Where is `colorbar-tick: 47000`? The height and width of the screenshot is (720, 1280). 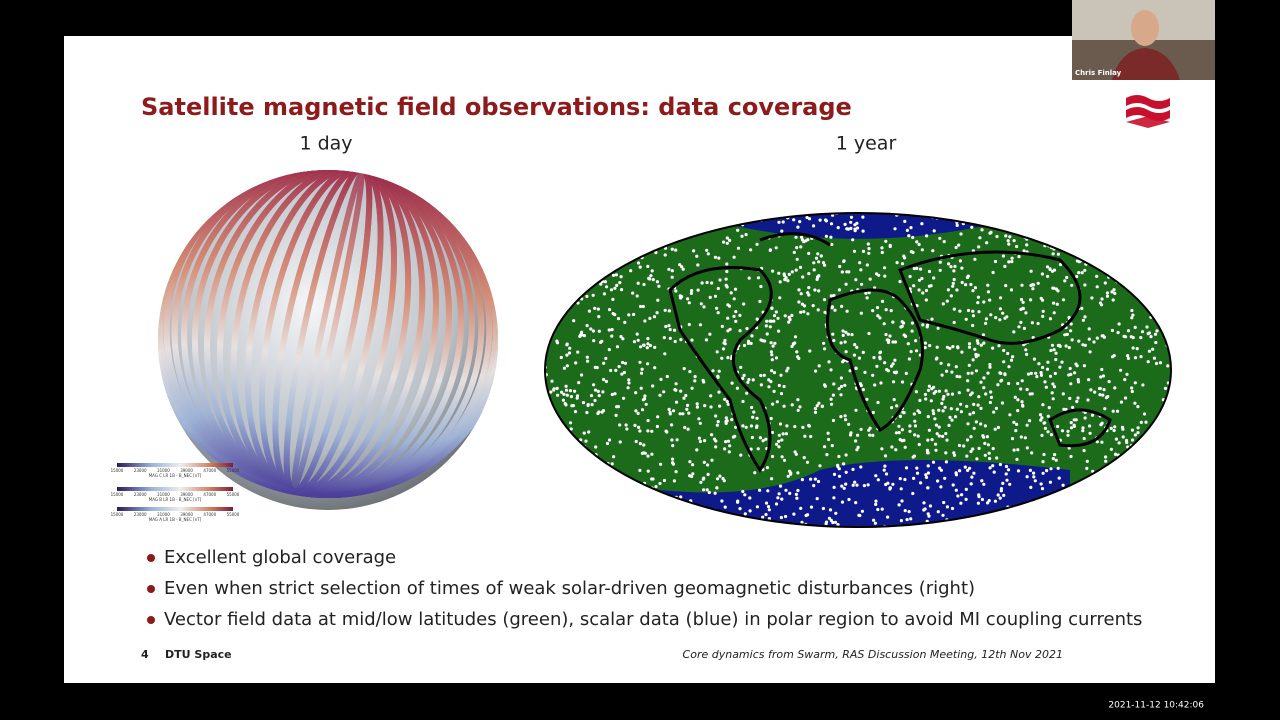
colorbar-tick: 47000 is located at coordinates (209, 494).